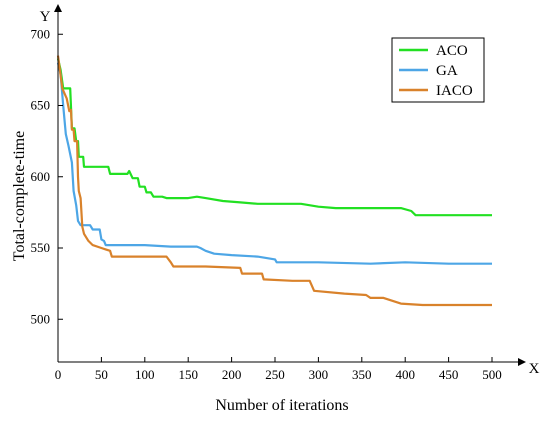  Describe the element at coordinates (188, 374) in the screenshot. I see `x-tick-label: 150` at that location.